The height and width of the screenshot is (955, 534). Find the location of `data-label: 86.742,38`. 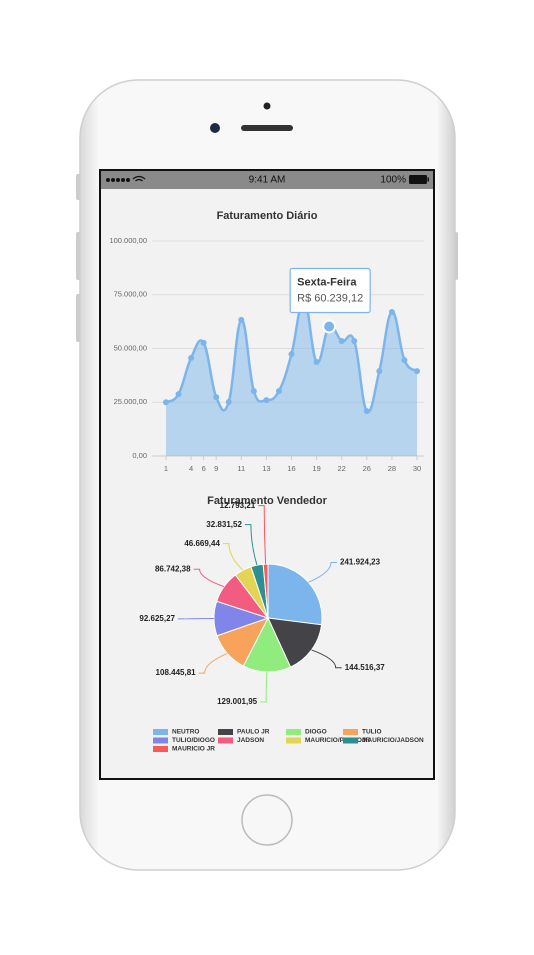

data-label: 86.742,38 is located at coordinates (173, 568).